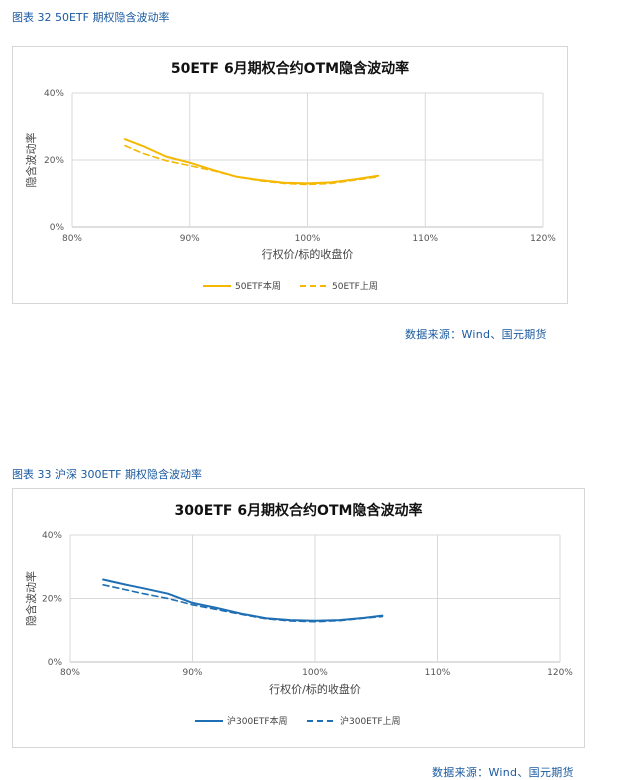  I want to click on figure-caption: 图表 33 沪深 300ETF 期权隐含波动率, so click(107, 474).